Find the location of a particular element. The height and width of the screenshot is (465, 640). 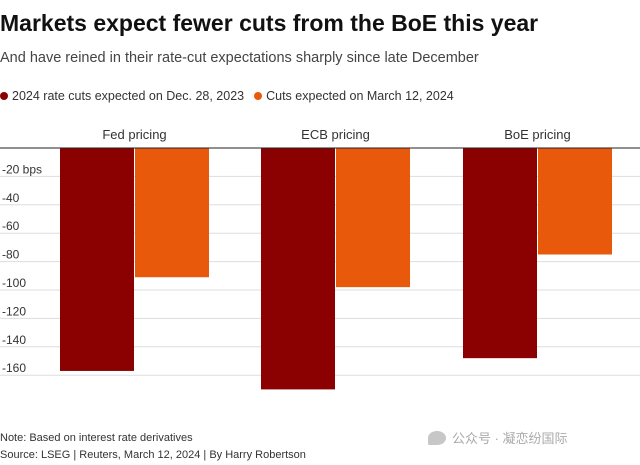

y-tick-label: -140 is located at coordinates (14, 340).